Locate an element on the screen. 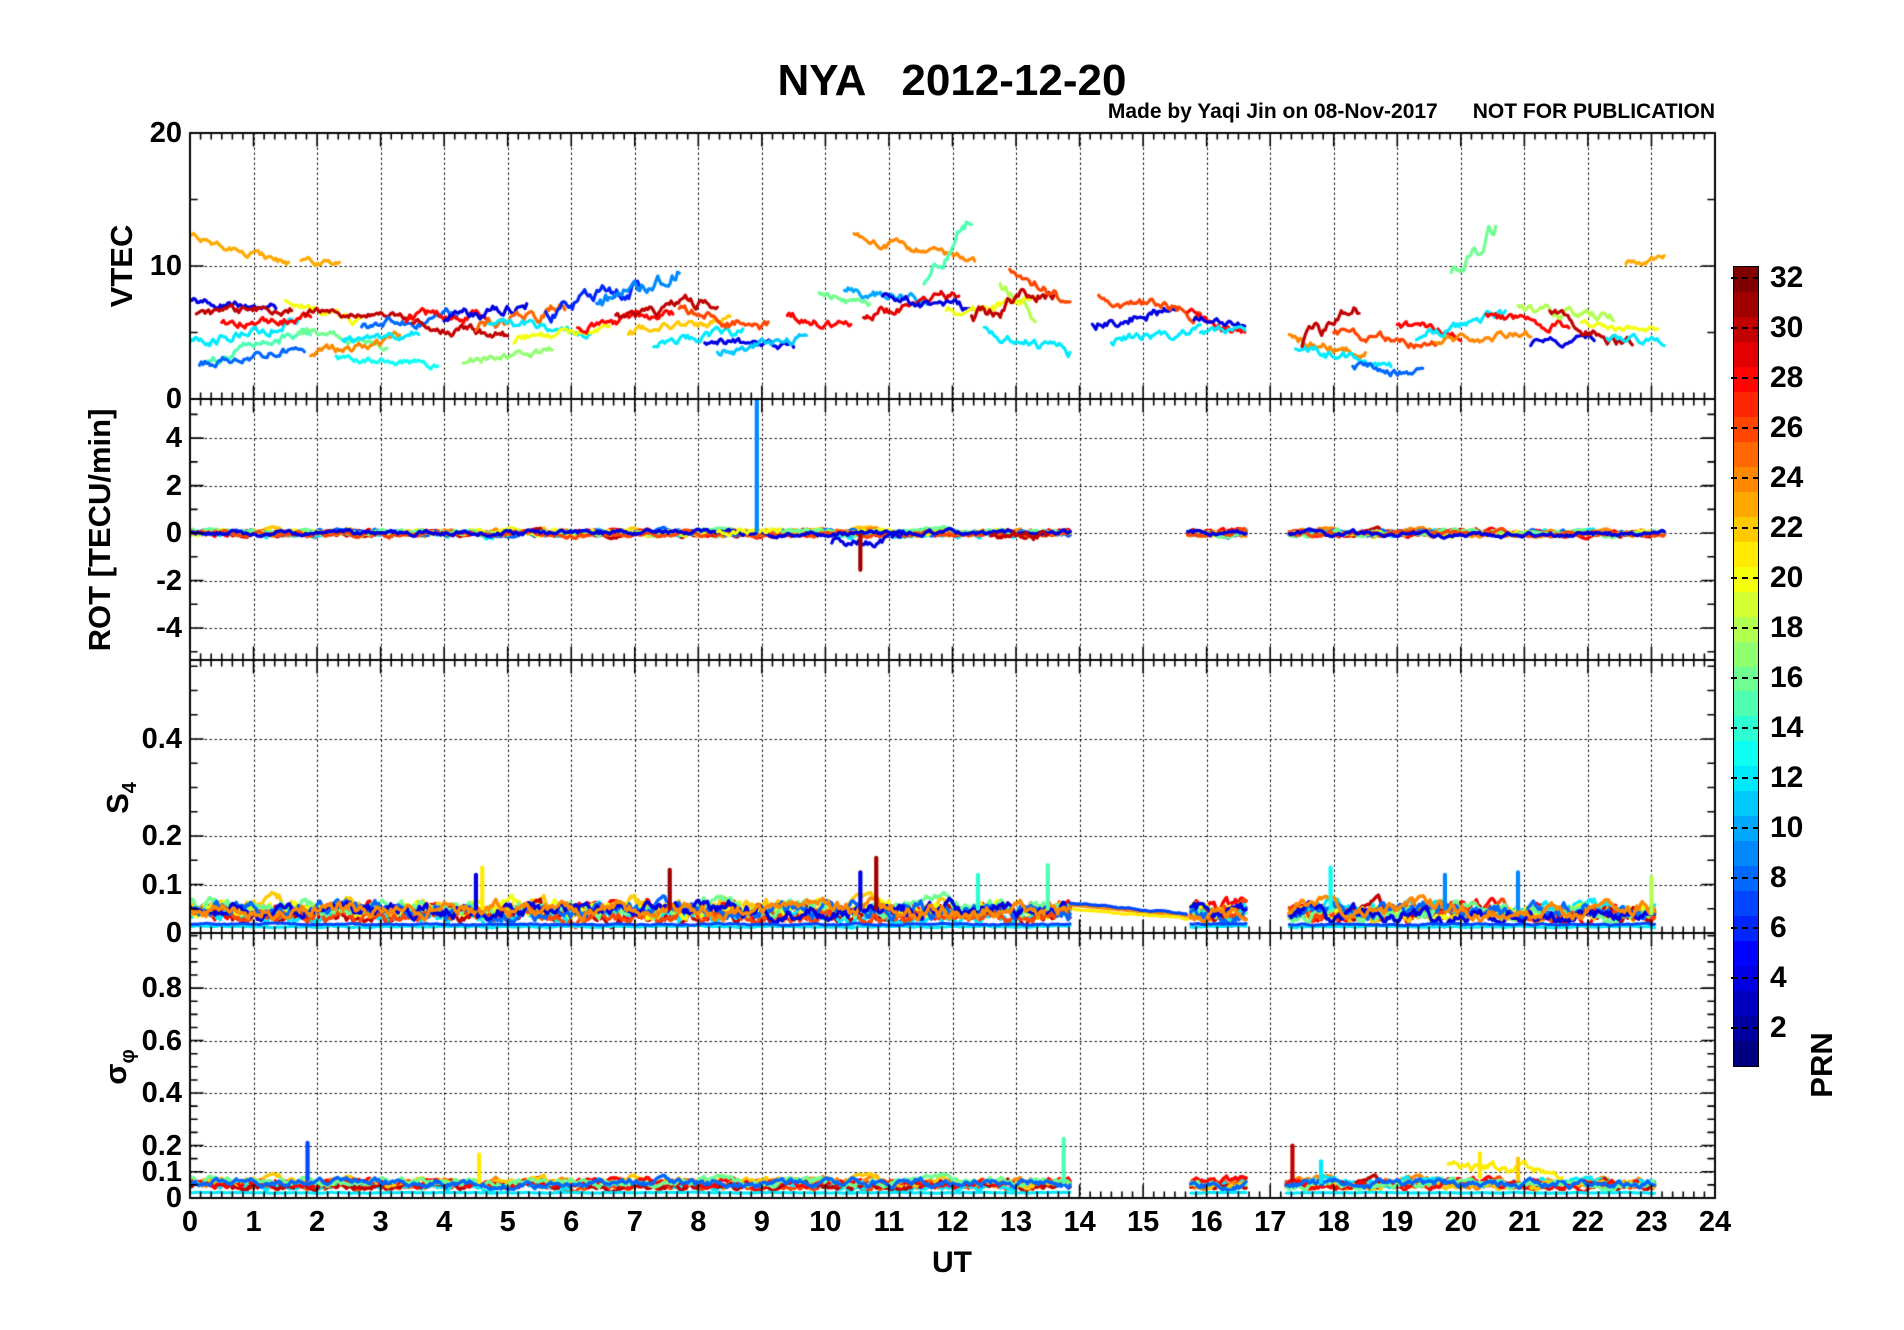  x-tick-label: 4 is located at coordinates (444, 1222).